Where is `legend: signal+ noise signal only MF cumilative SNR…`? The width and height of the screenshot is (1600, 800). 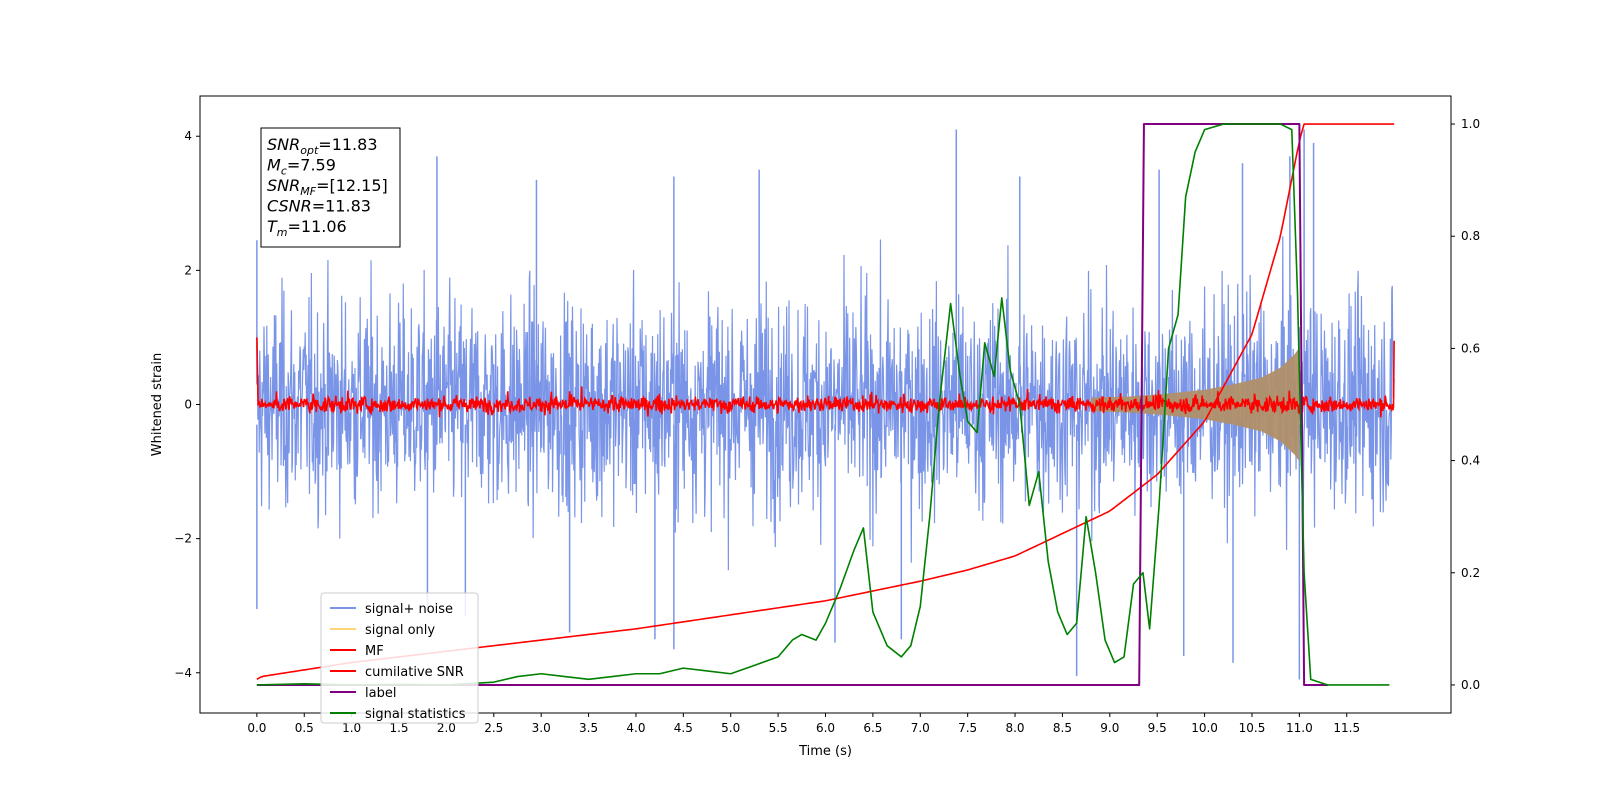 legend: signal+ noise signal only MF cumilative SNR… is located at coordinates (399, 658).